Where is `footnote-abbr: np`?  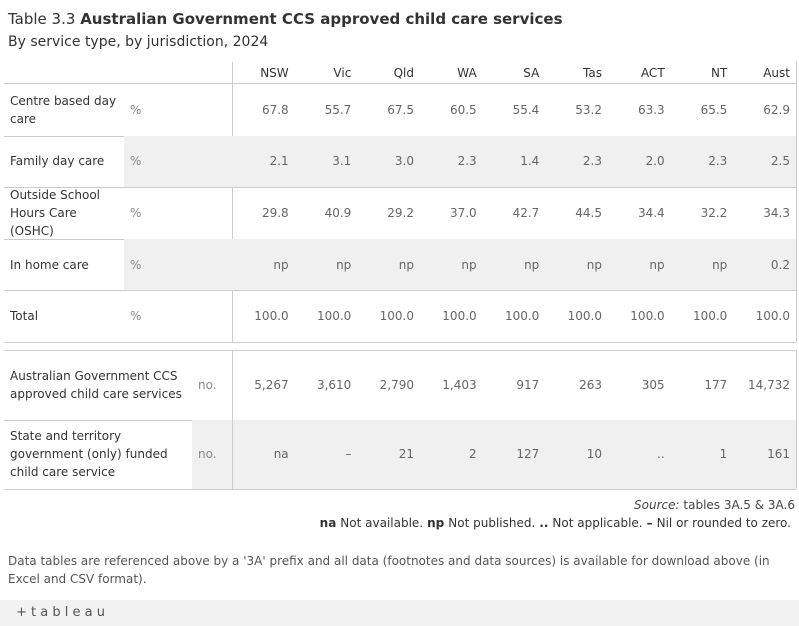 footnote-abbr: np is located at coordinates (436, 523).